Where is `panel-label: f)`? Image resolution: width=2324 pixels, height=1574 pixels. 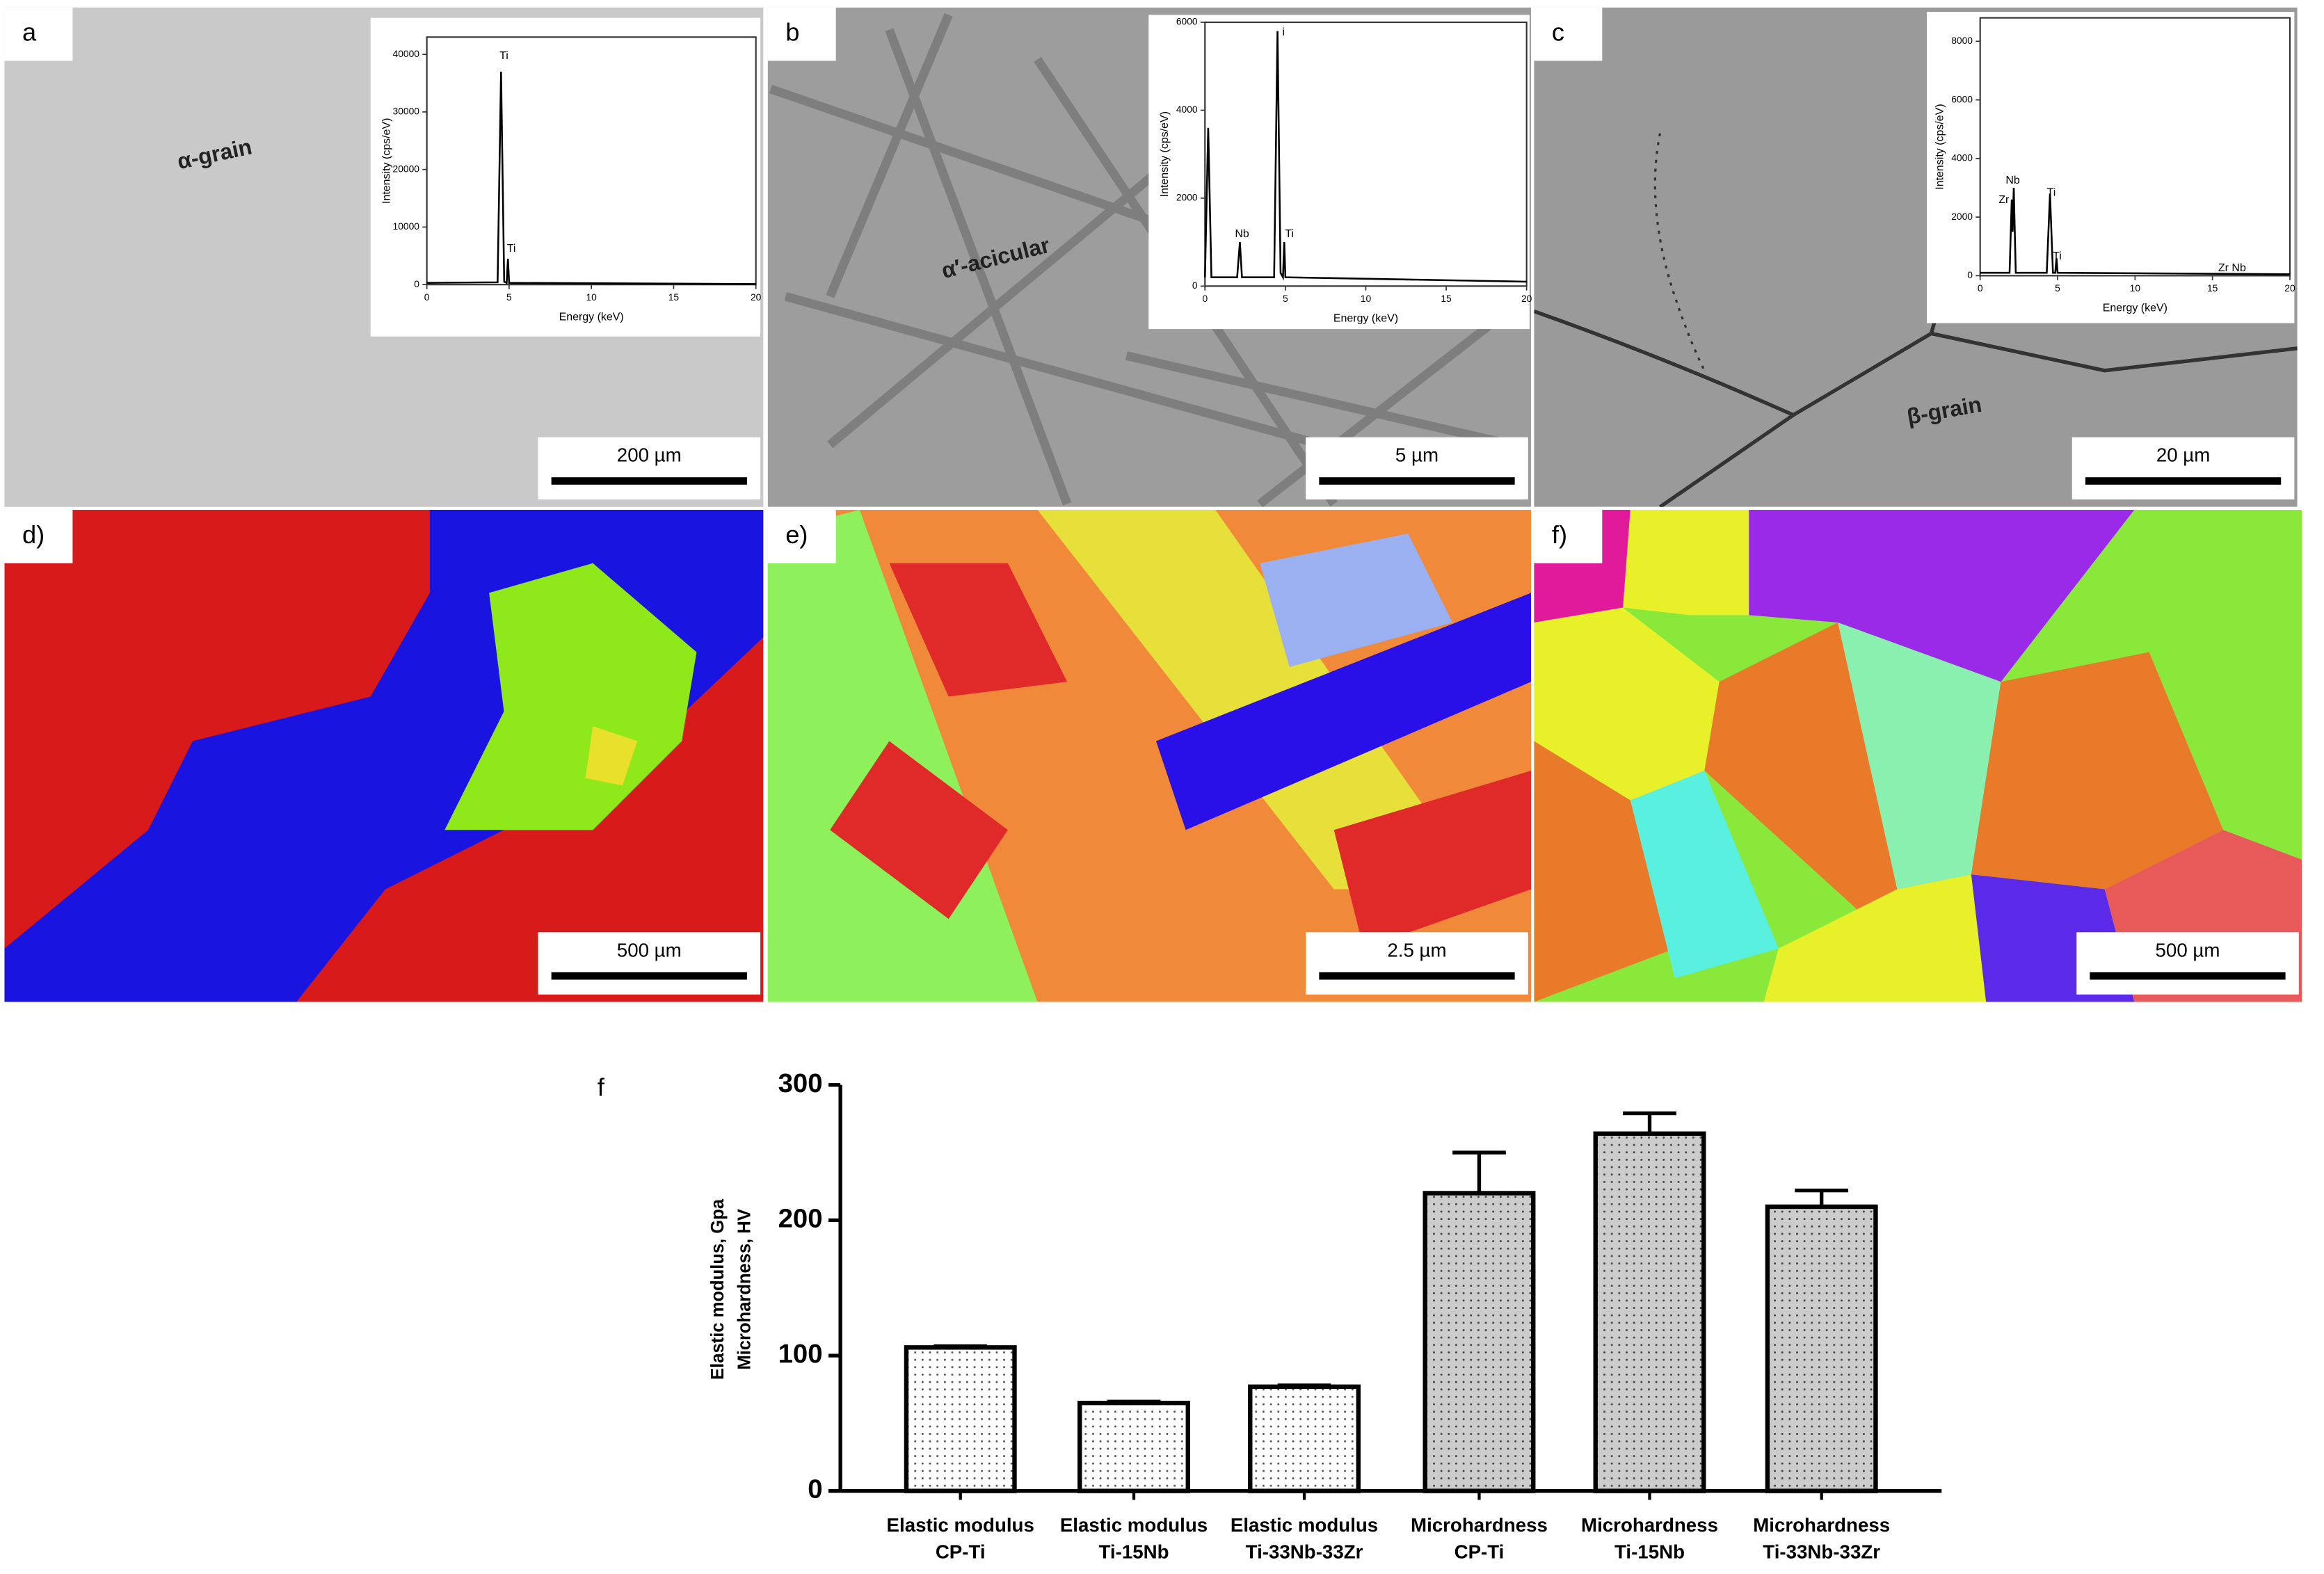
panel-label: f) is located at coordinates (1559, 535).